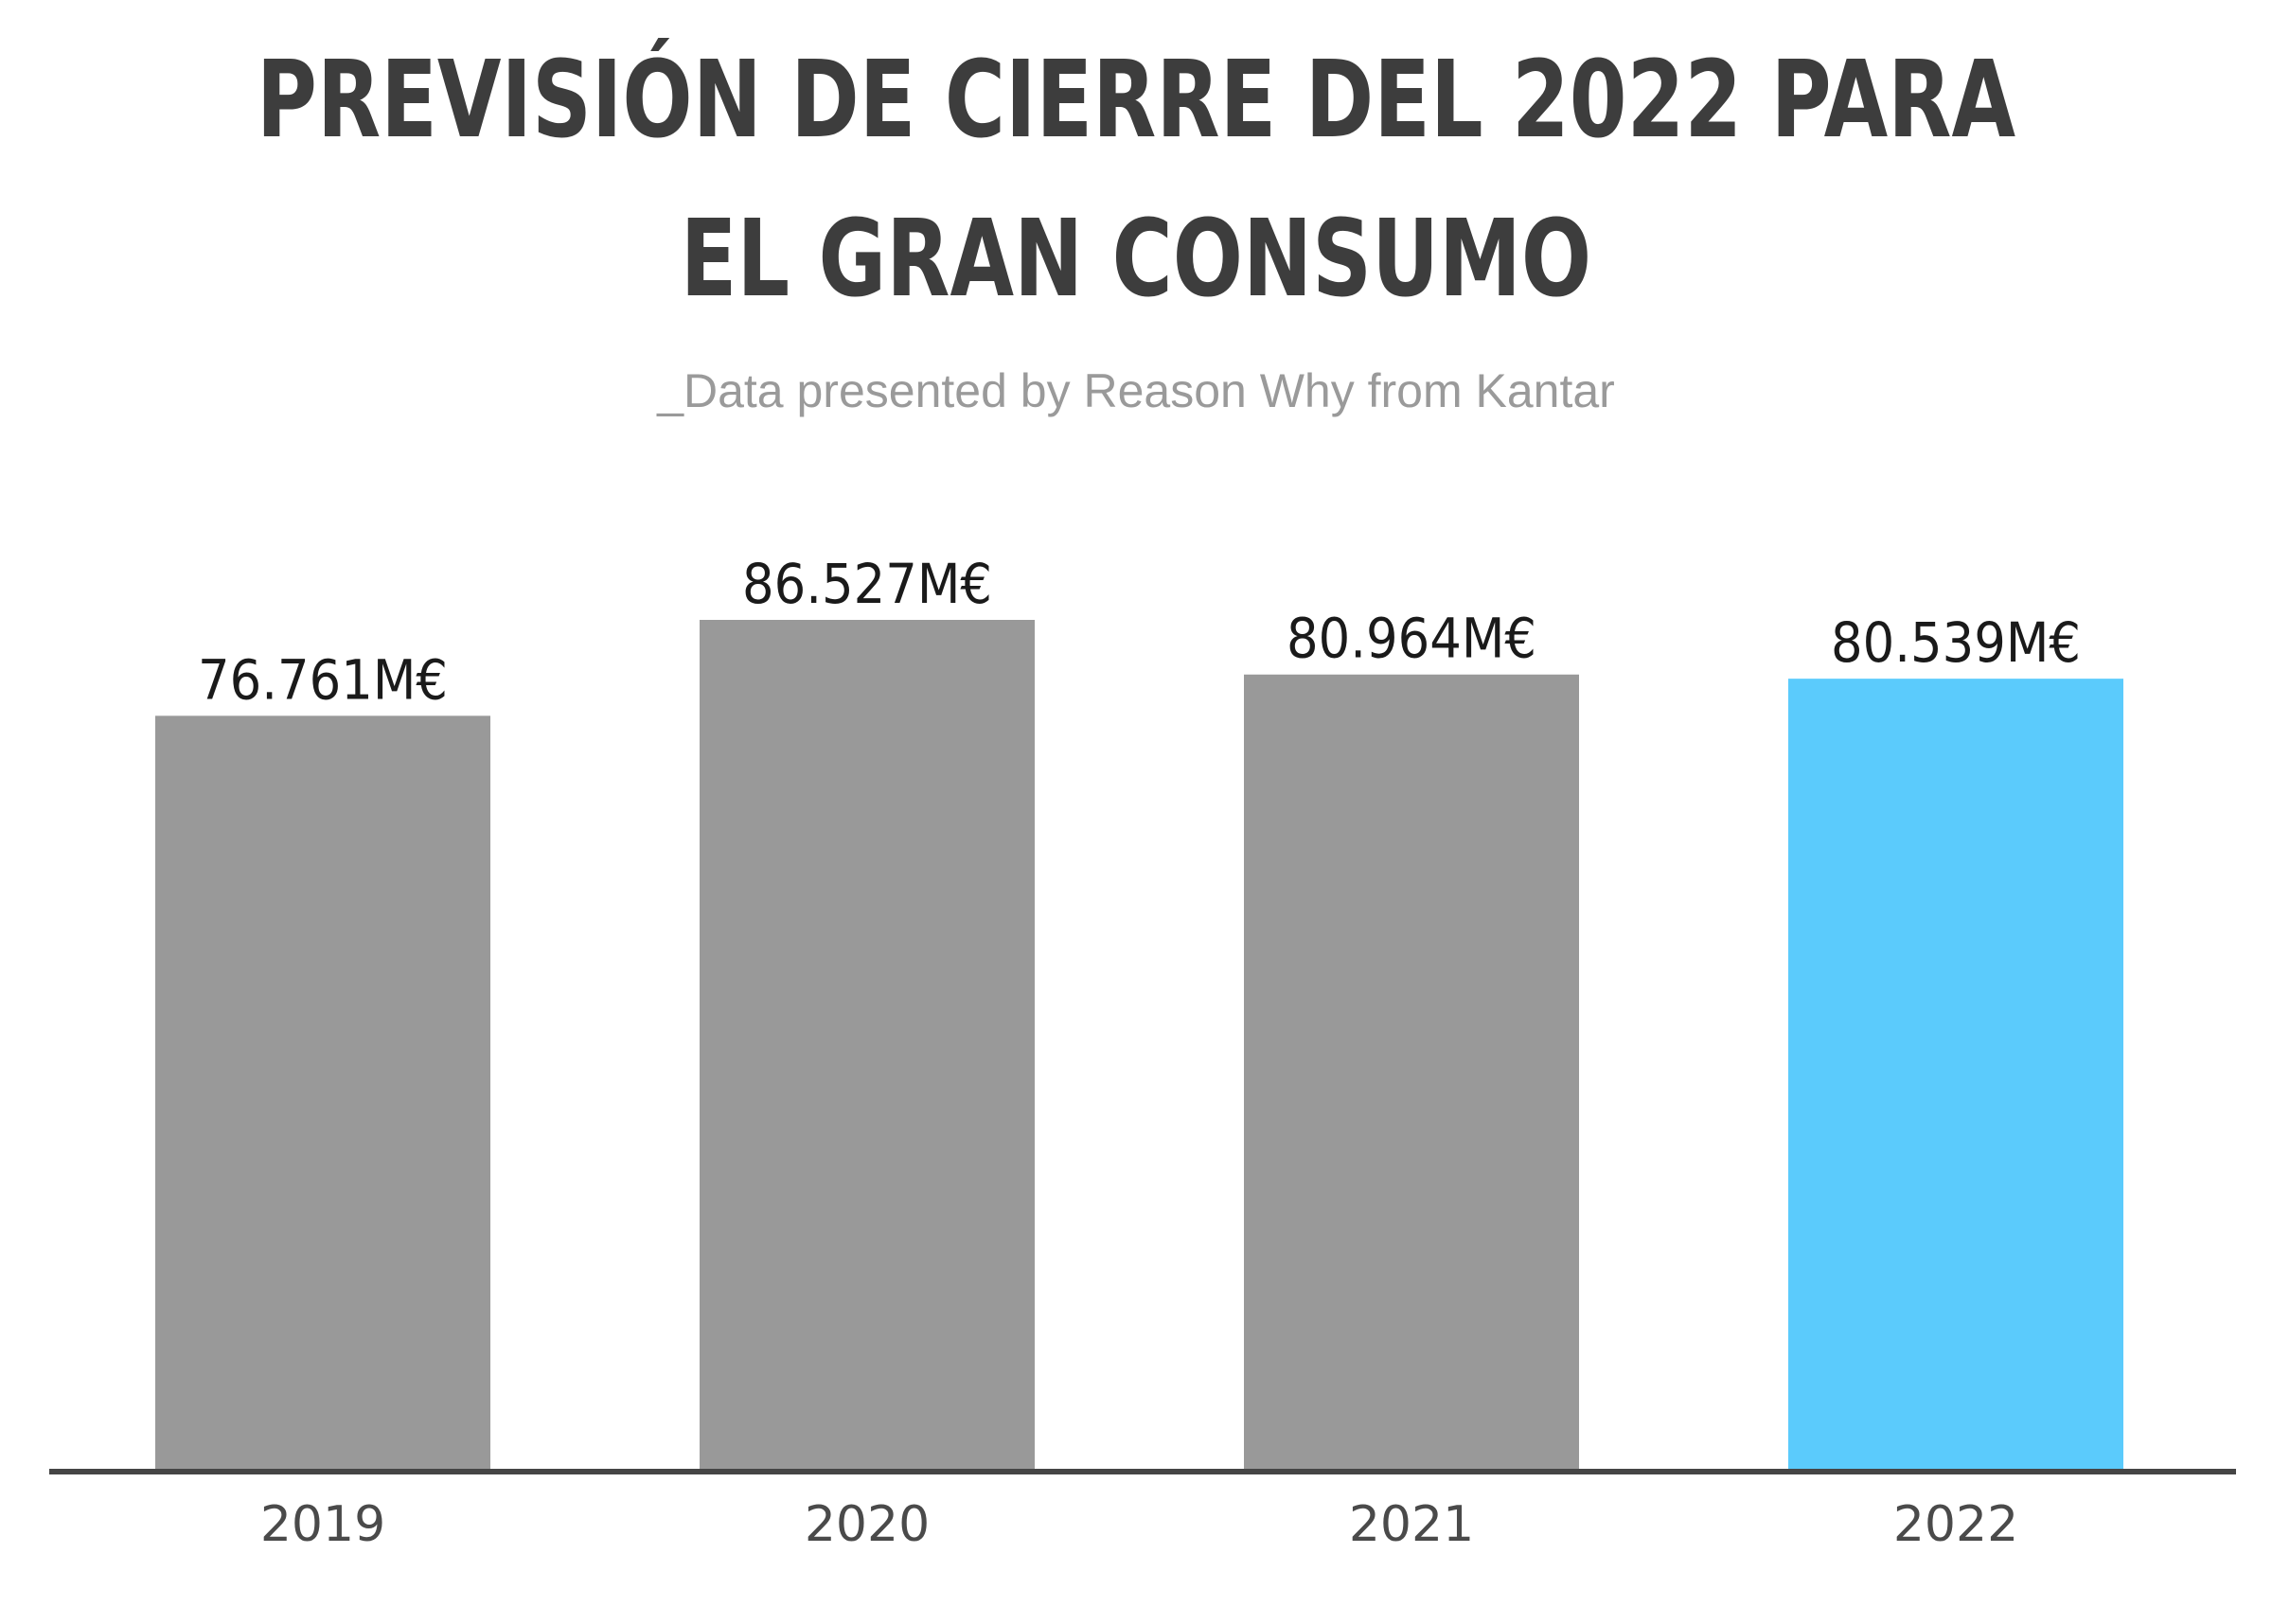  I want to click on x-tick-label-2022: 2022, so click(1955, 1525).